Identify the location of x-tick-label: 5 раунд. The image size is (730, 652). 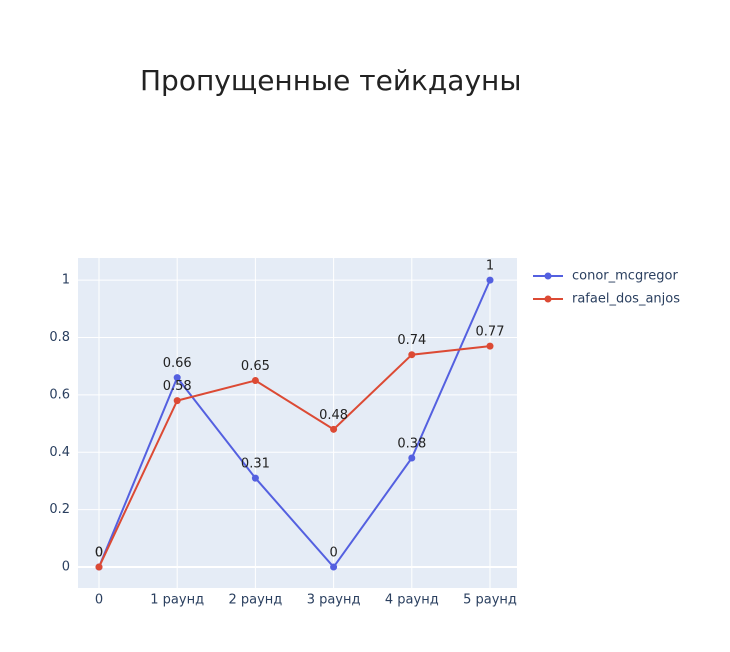
(490, 600).